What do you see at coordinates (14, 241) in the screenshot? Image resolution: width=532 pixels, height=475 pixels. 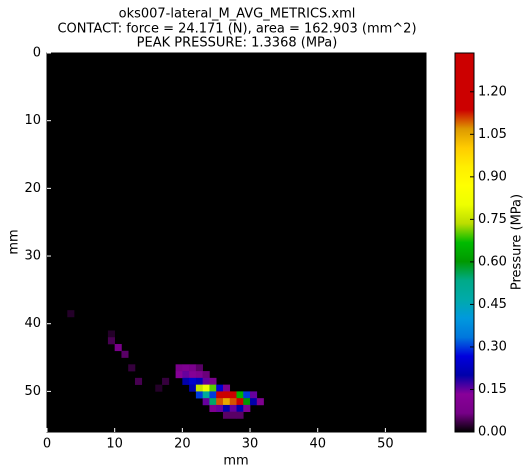 I see `y-axis-label: mm` at bounding box center [14, 241].